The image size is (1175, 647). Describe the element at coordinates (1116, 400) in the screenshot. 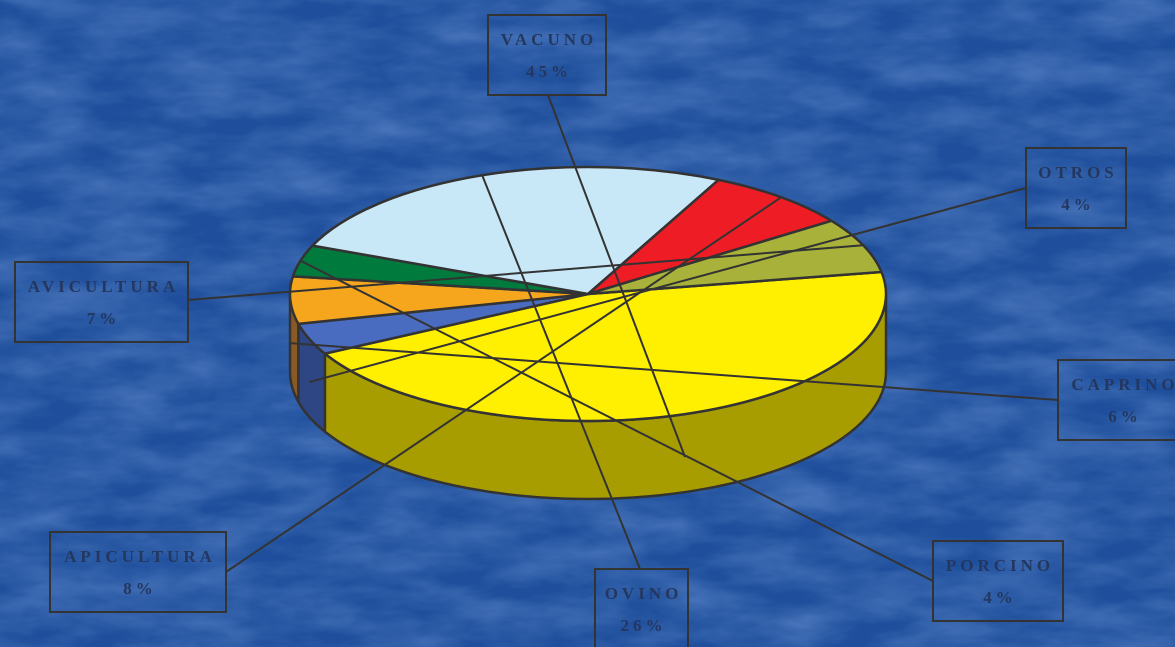

I see `label-box-caprino` at that location.